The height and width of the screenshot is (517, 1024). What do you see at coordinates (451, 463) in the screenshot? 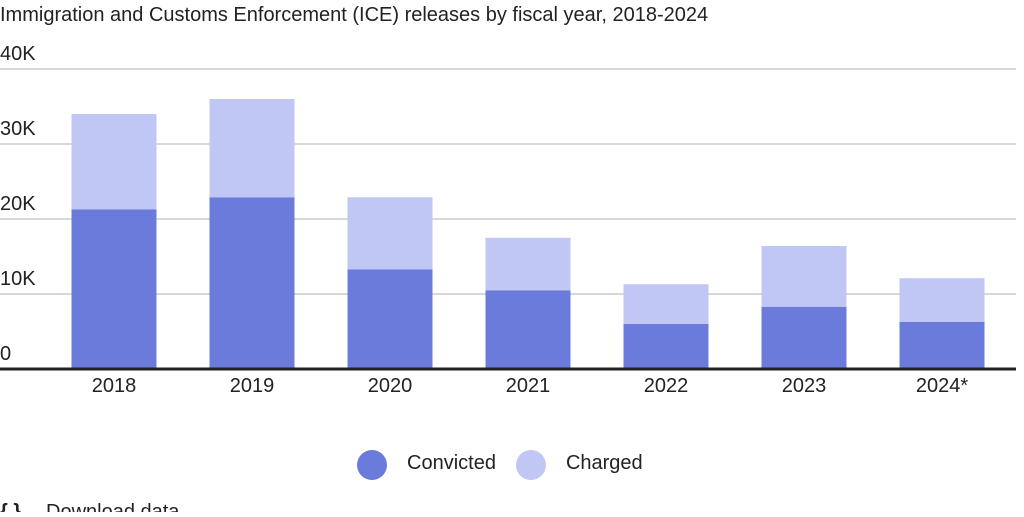
I see `legend-label: Convicted` at bounding box center [451, 463].